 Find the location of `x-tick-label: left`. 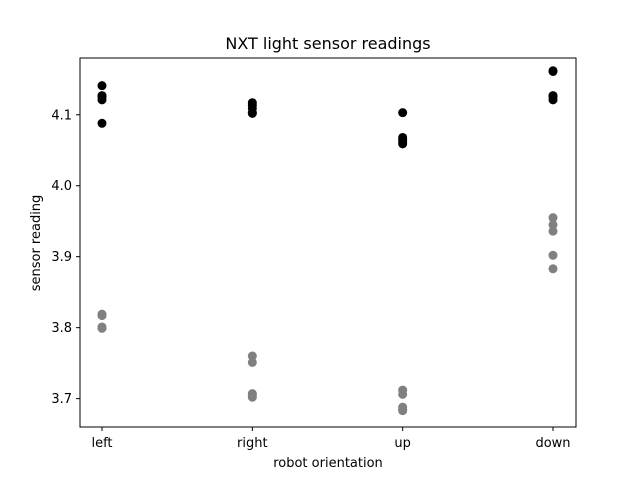

x-tick-label: left is located at coordinates (101, 443).